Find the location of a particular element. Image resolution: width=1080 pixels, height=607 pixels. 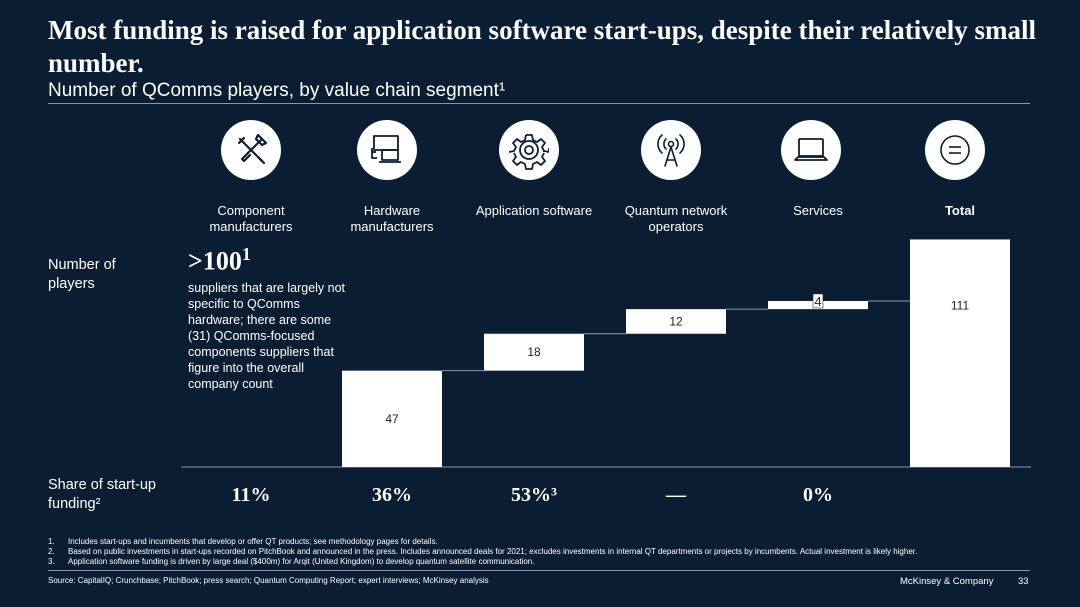

players-row-label: Number of players is located at coordinates (82, 274).